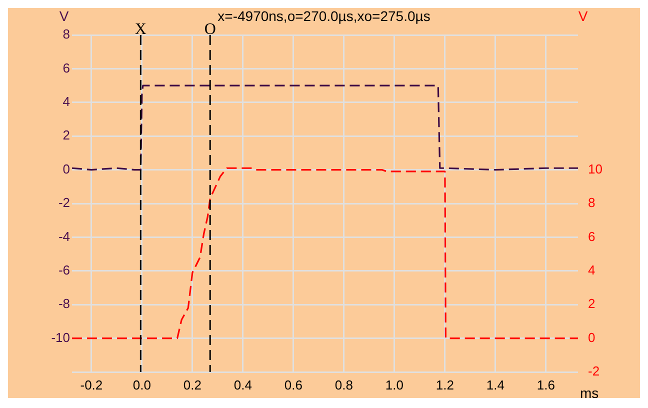 The width and height of the screenshot is (648, 408). I want to click on x-tick-label: 0.2, so click(192, 384).